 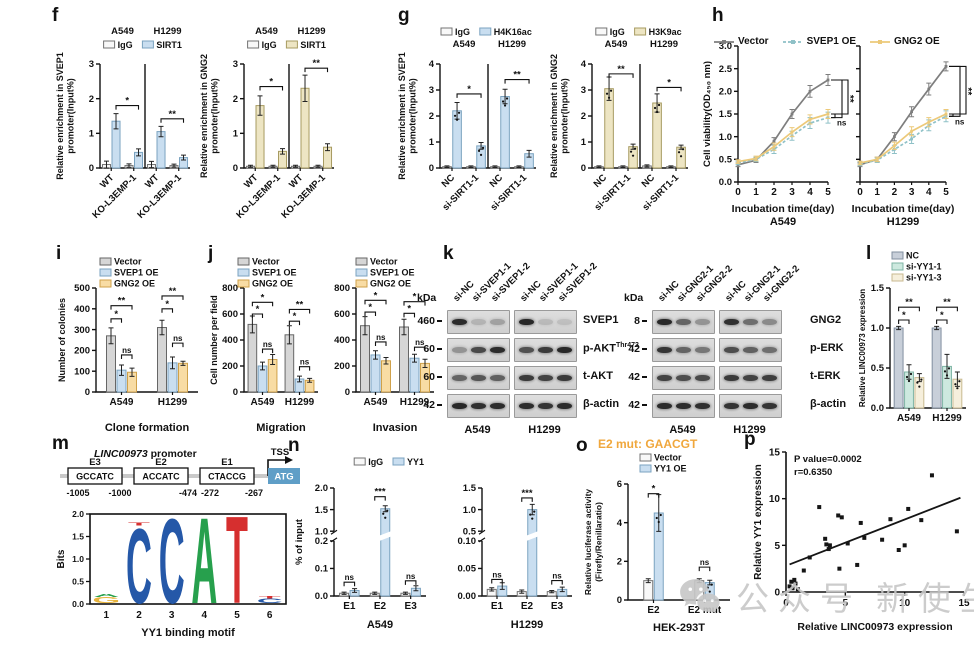 What do you see at coordinates (725, 46) in the screenshot?
I see `y-tick-label: 3.0` at bounding box center [725, 46].